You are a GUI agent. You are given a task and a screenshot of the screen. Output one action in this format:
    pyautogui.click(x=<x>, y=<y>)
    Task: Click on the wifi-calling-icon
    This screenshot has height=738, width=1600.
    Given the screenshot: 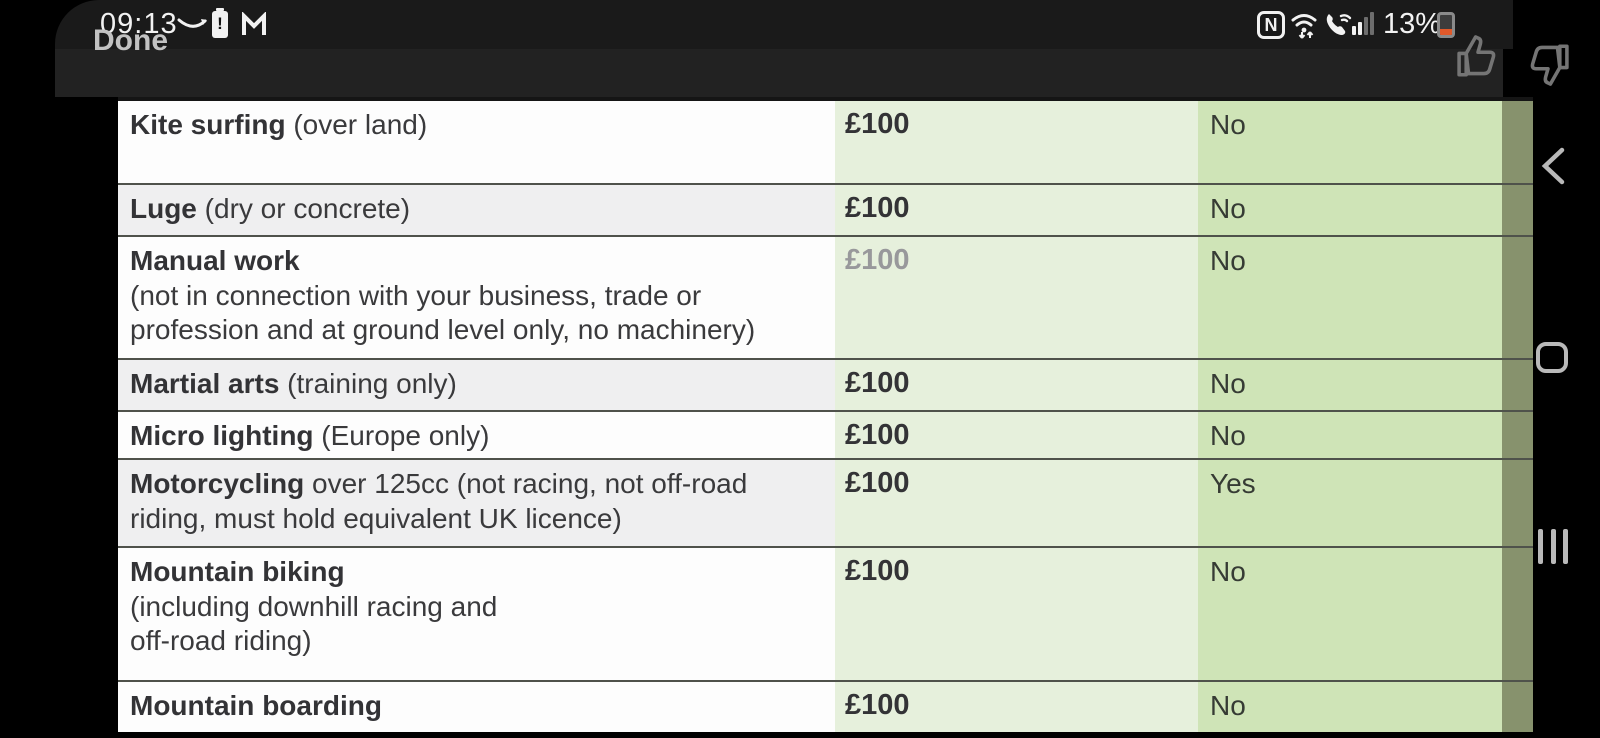 What is the action you would take?
    pyautogui.click(x=1339, y=24)
    